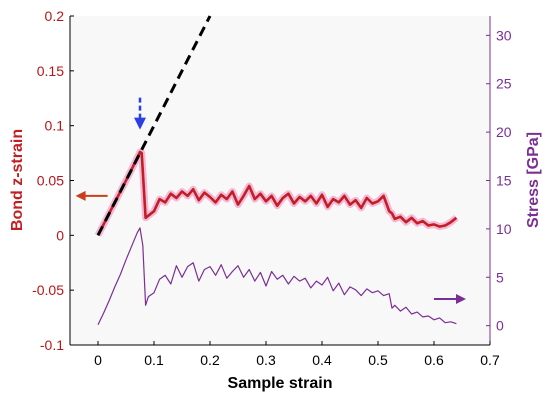  Describe the element at coordinates (17, 180) in the screenshot. I see `left-axis-title: Bond z-strain` at that location.